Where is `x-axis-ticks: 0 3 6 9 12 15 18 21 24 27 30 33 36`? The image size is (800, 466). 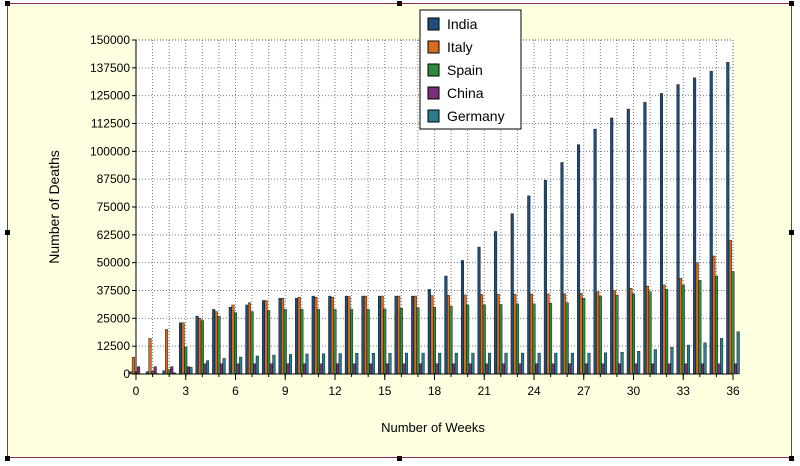 x-axis-ticks: 0 3 6 9 12 15 18 21 24 27 30 33 36 is located at coordinates (436, 386).